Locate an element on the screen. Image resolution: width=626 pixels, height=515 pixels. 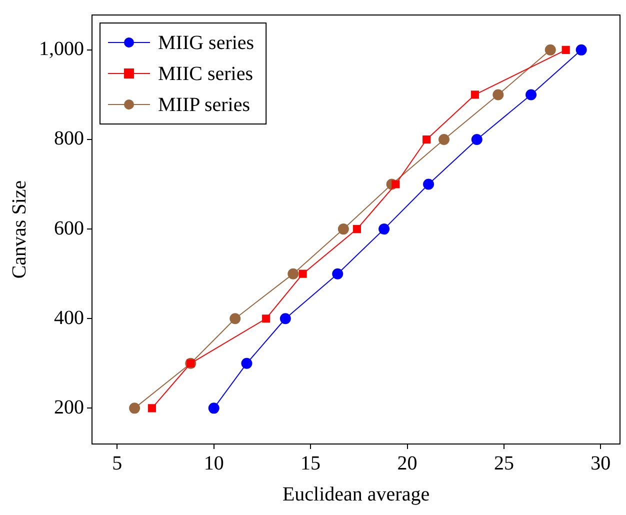
y-tick-label: 1,000 is located at coordinates (61, 49).